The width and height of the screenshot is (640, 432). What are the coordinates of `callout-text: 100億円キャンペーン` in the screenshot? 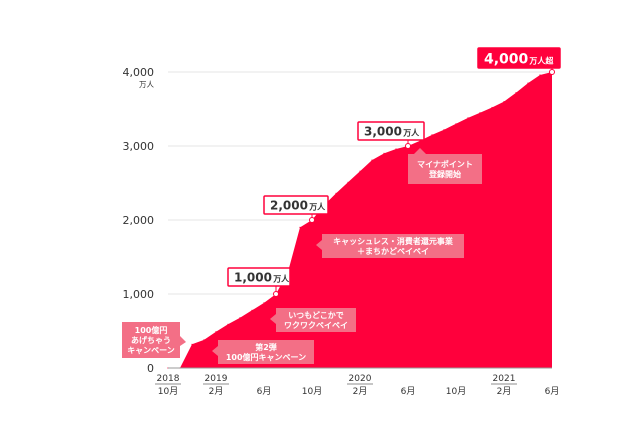 It's located at (266, 357).